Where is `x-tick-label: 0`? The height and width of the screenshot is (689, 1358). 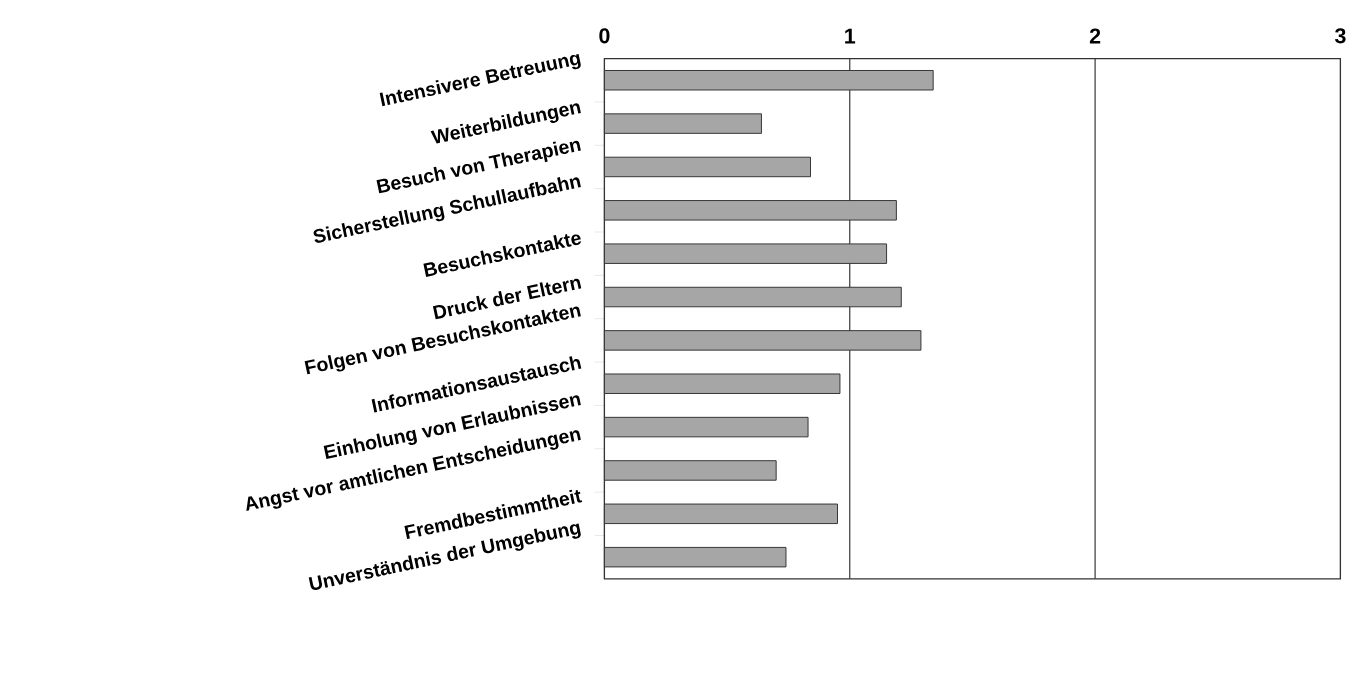
x-tick-label: 0 is located at coordinates (604, 36).